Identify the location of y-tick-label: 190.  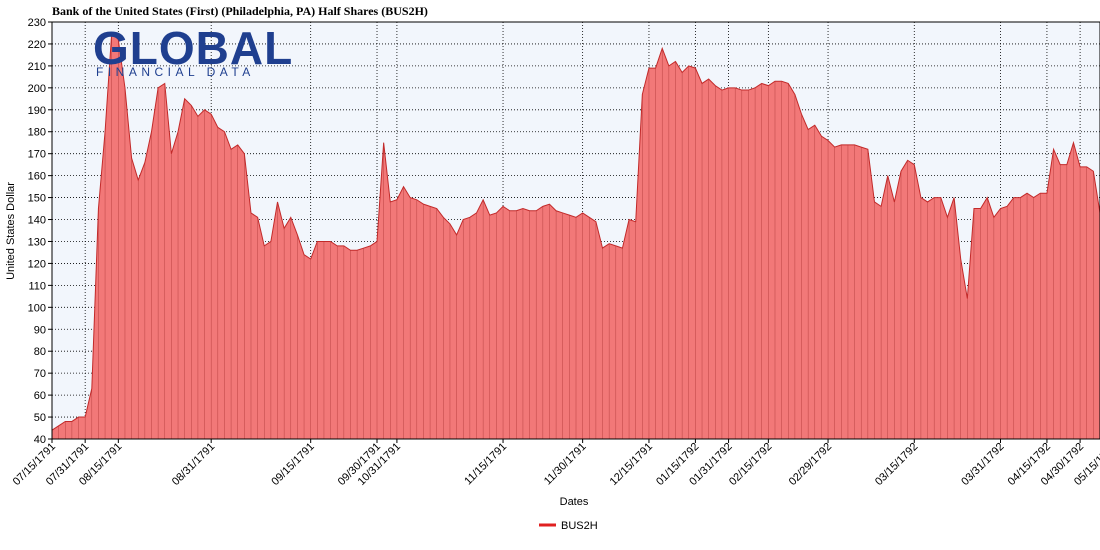
(37, 111).